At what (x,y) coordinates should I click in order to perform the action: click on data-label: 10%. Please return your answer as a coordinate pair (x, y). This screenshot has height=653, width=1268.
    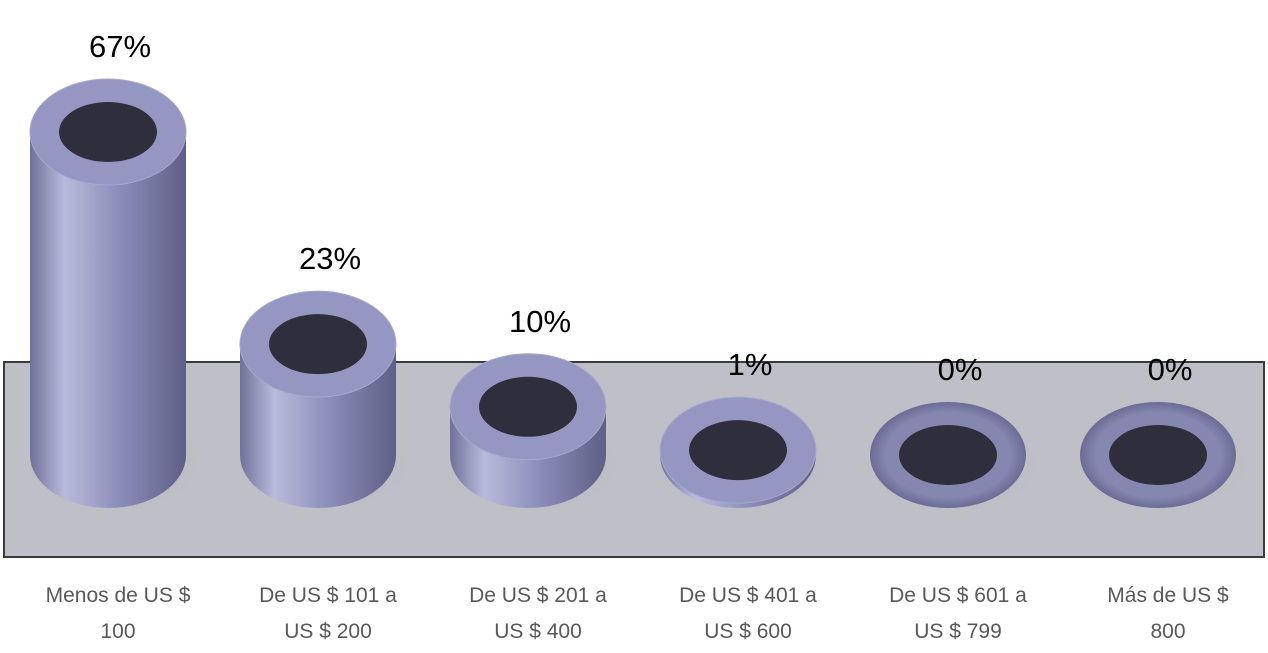
    Looking at the image, I should click on (540, 321).